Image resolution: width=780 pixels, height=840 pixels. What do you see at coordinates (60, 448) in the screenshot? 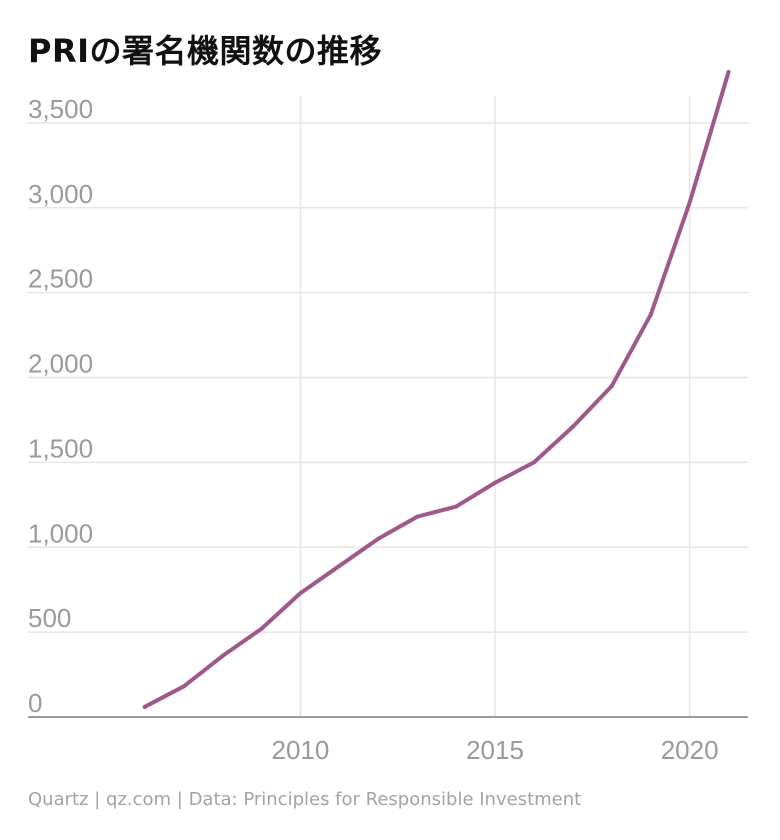
I see `y-tick-label: 1,500` at bounding box center [60, 448].